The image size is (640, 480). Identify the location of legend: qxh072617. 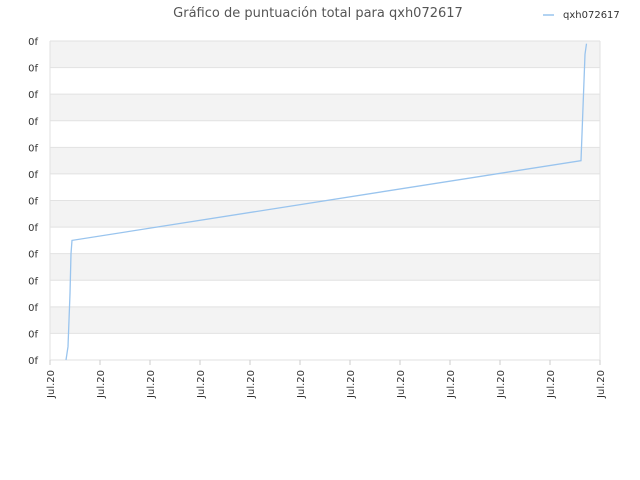
(581, 15).